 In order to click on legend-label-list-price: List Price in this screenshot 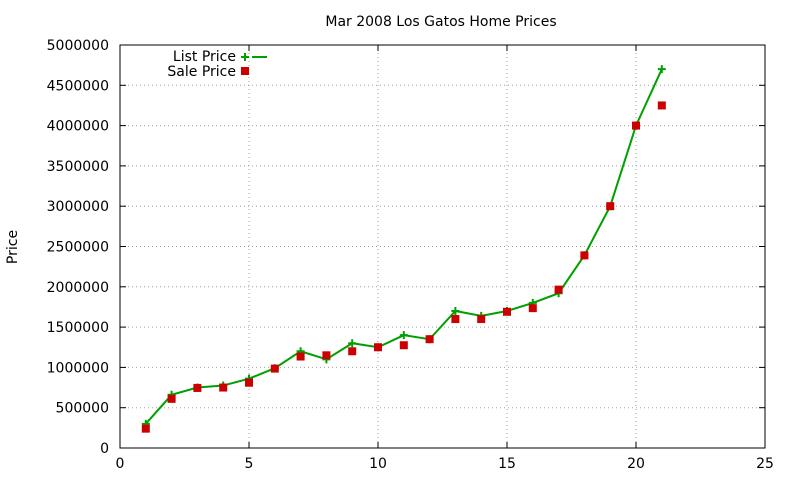, I will do `click(204, 57)`.